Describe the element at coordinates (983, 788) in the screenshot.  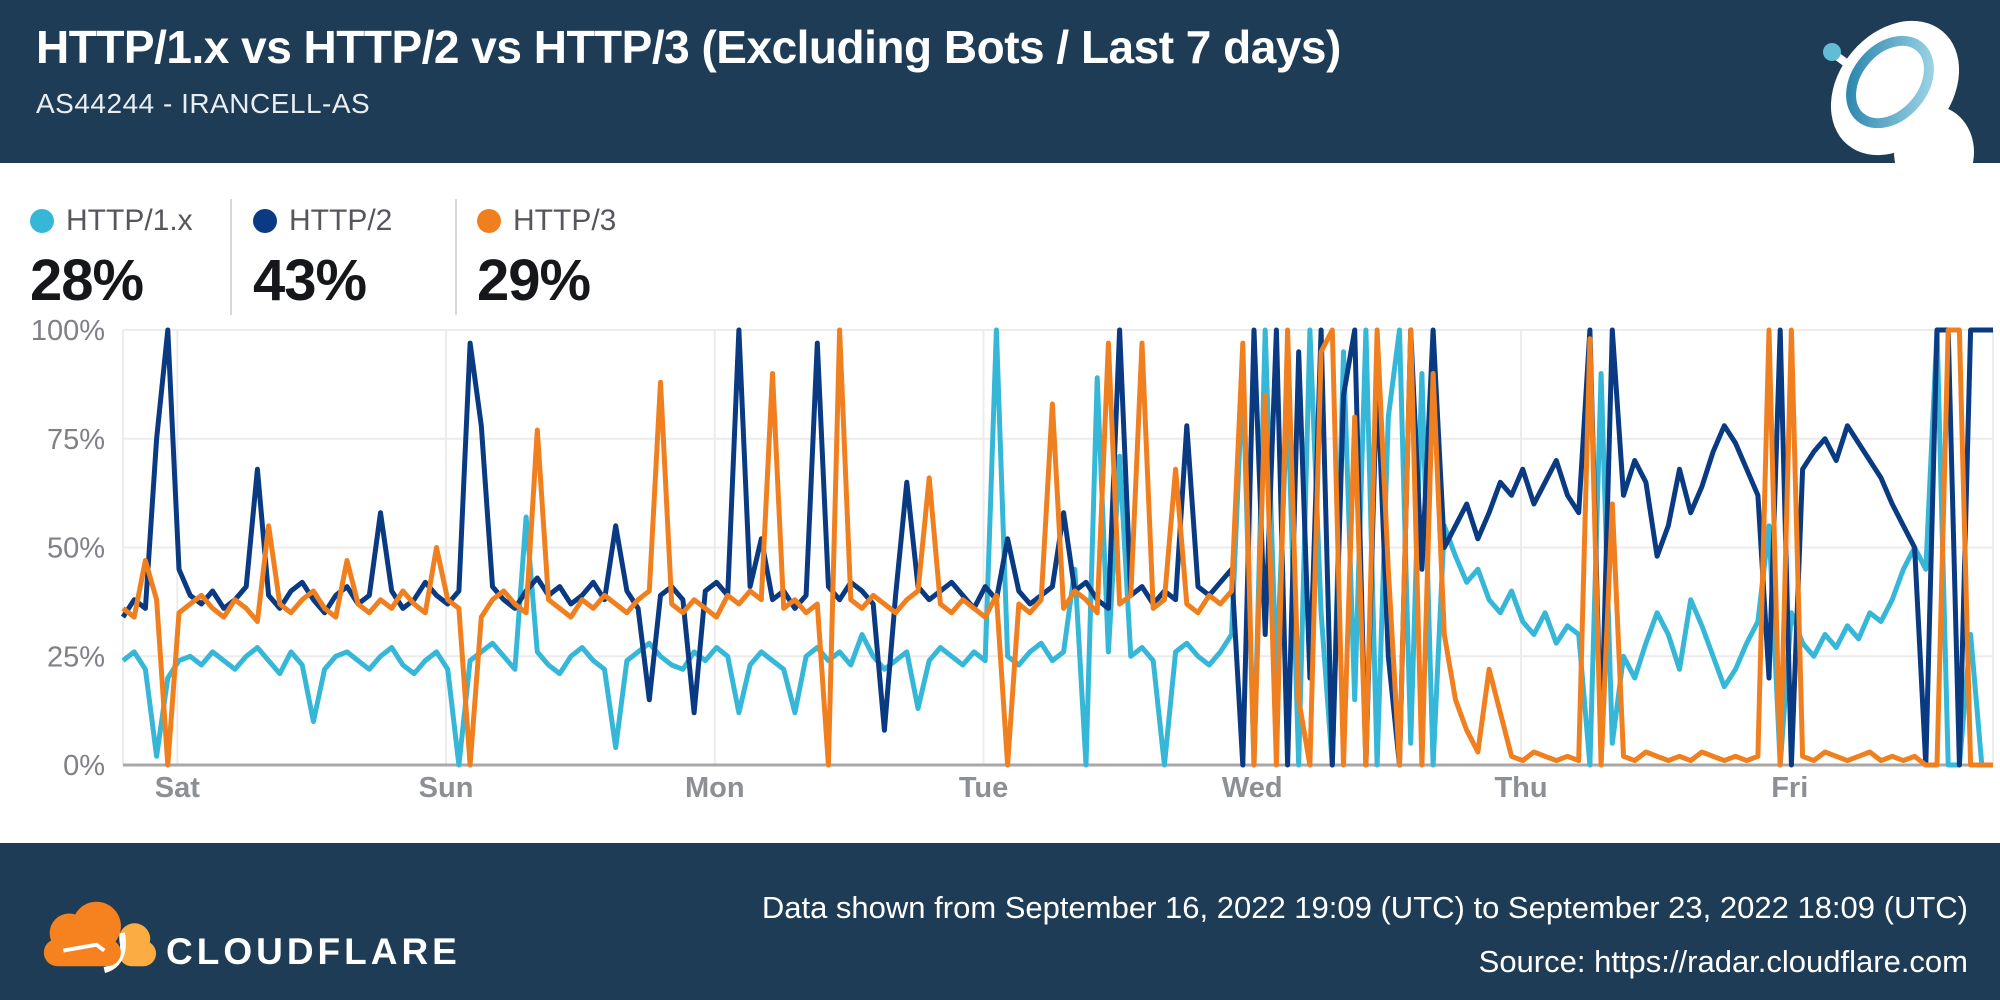
I see `x-axis-tick-label-tue: Tue` at that location.